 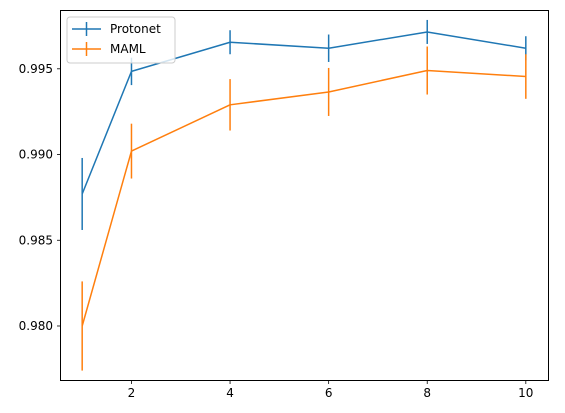 I want to click on x-tick-label: 4, so click(x=230, y=393).